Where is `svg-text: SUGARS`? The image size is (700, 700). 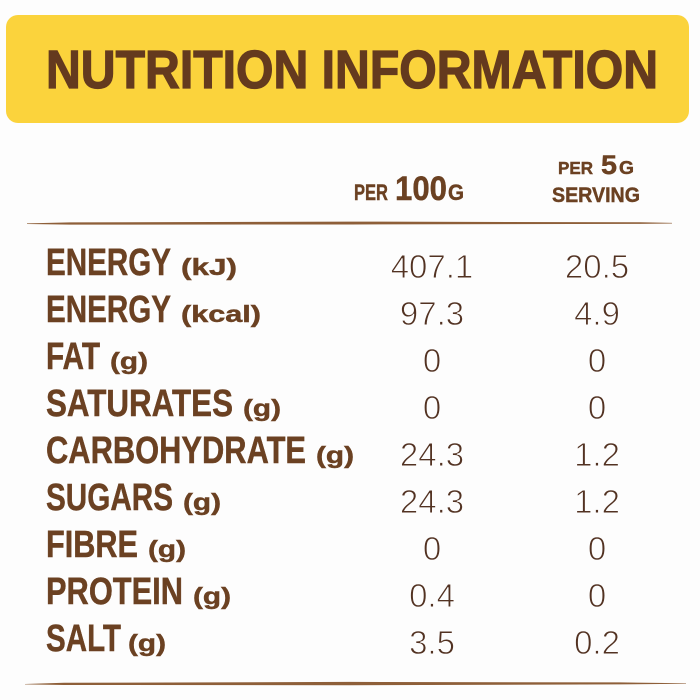
svg-text: SUGARS is located at coordinates (109, 498).